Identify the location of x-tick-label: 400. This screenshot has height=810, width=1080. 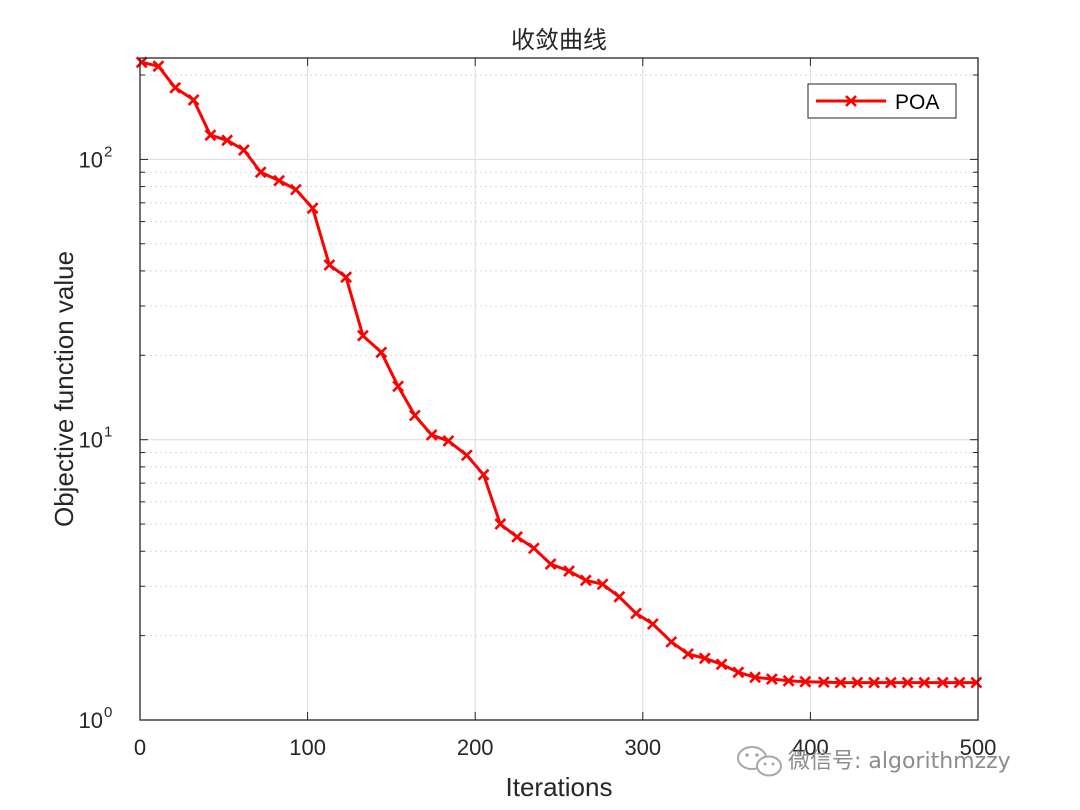
(810, 747).